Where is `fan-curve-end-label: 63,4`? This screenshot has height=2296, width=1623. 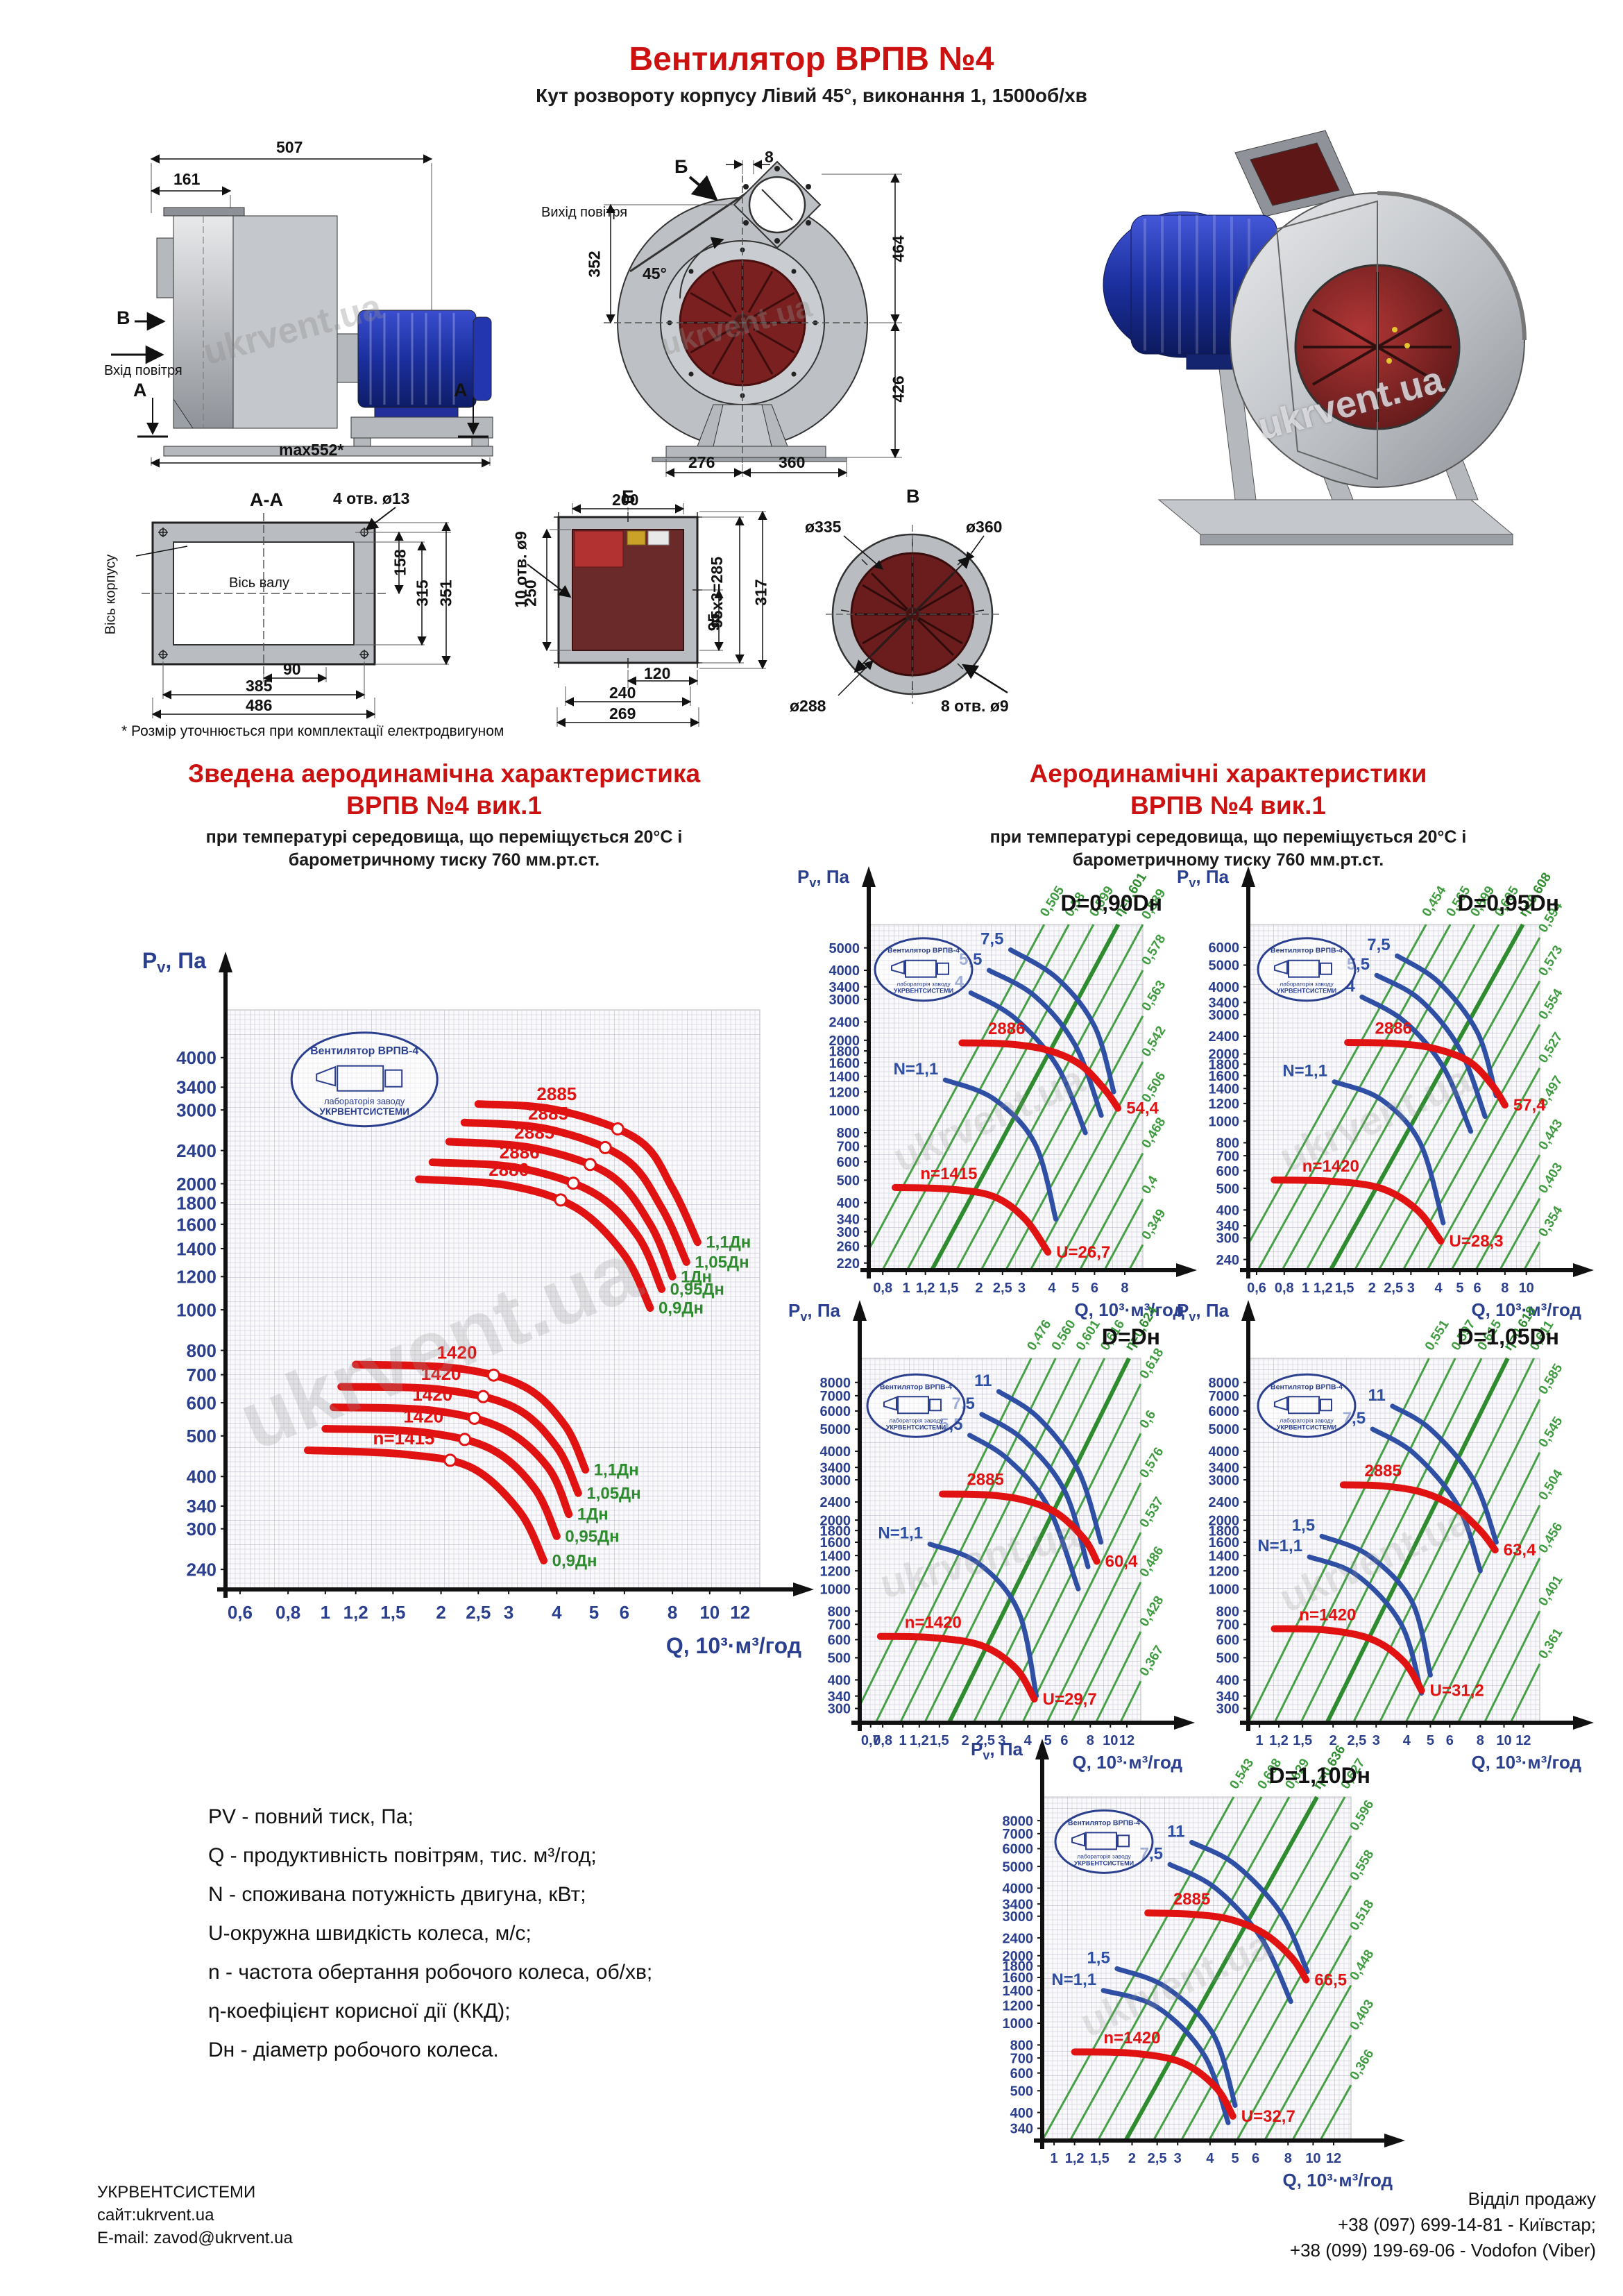 fan-curve-end-label: 63,4 is located at coordinates (1520, 1550).